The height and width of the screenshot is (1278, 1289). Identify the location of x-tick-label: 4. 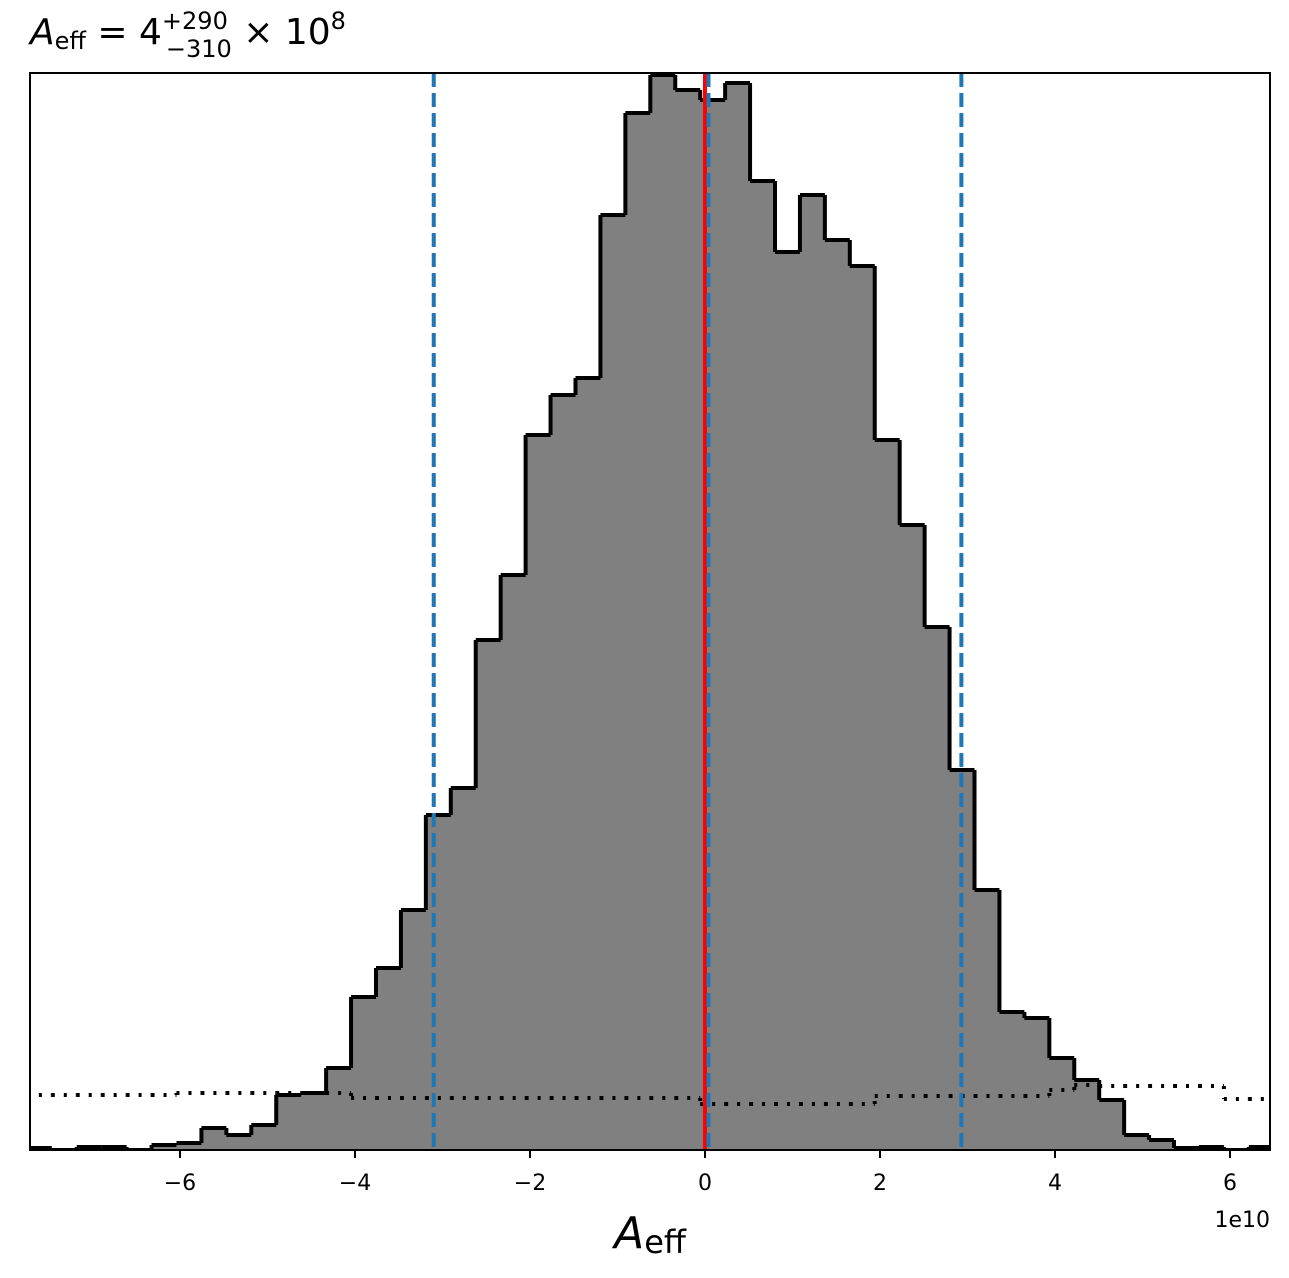
(1055, 1183).